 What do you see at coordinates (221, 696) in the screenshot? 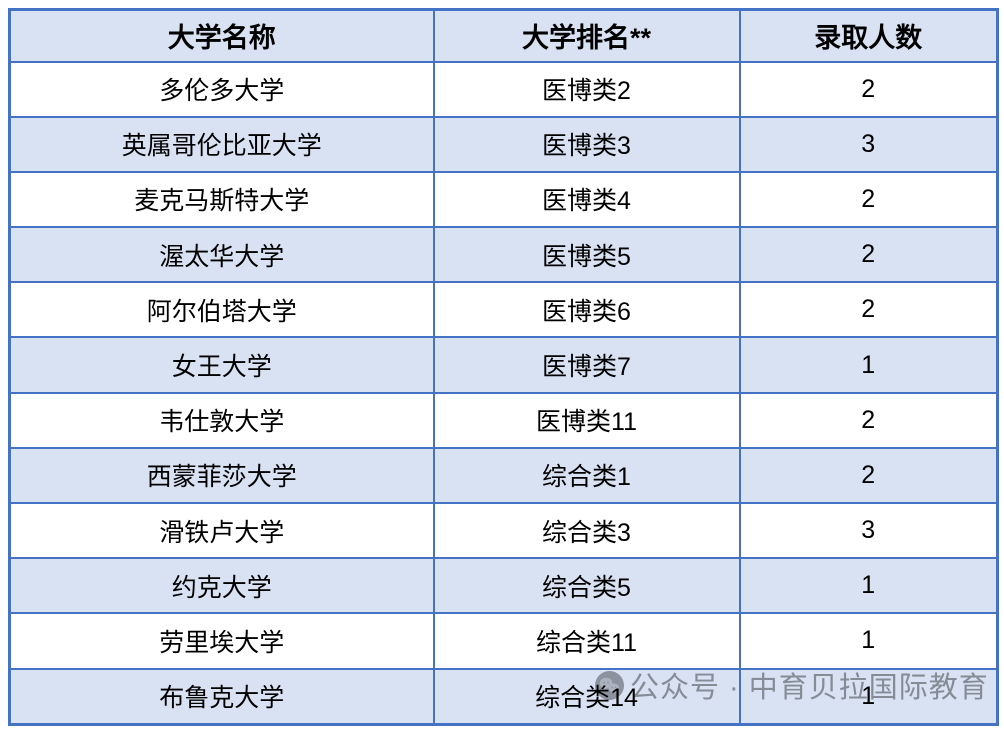
I see `table-cell: 布鲁克大学` at bounding box center [221, 696].